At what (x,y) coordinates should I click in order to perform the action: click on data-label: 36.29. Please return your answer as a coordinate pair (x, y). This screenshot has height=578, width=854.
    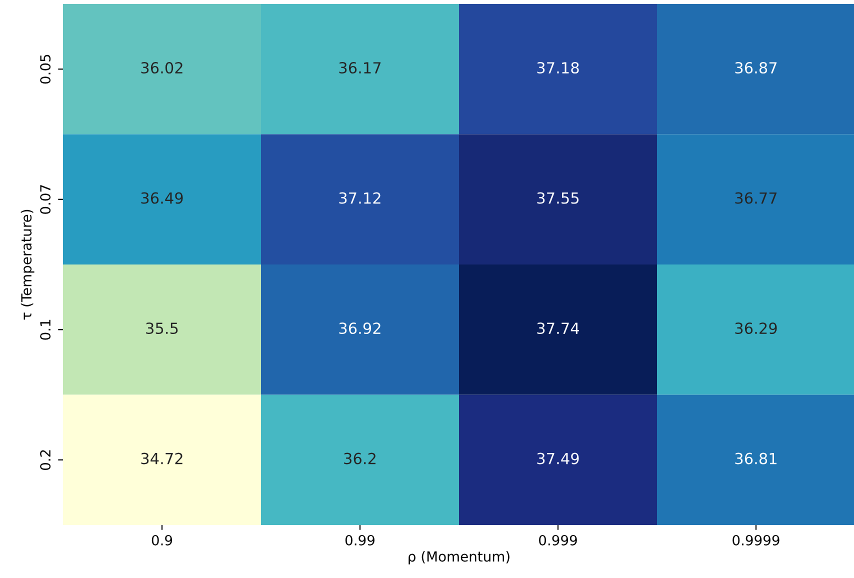
    Looking at the image, I should click on (756, 328).